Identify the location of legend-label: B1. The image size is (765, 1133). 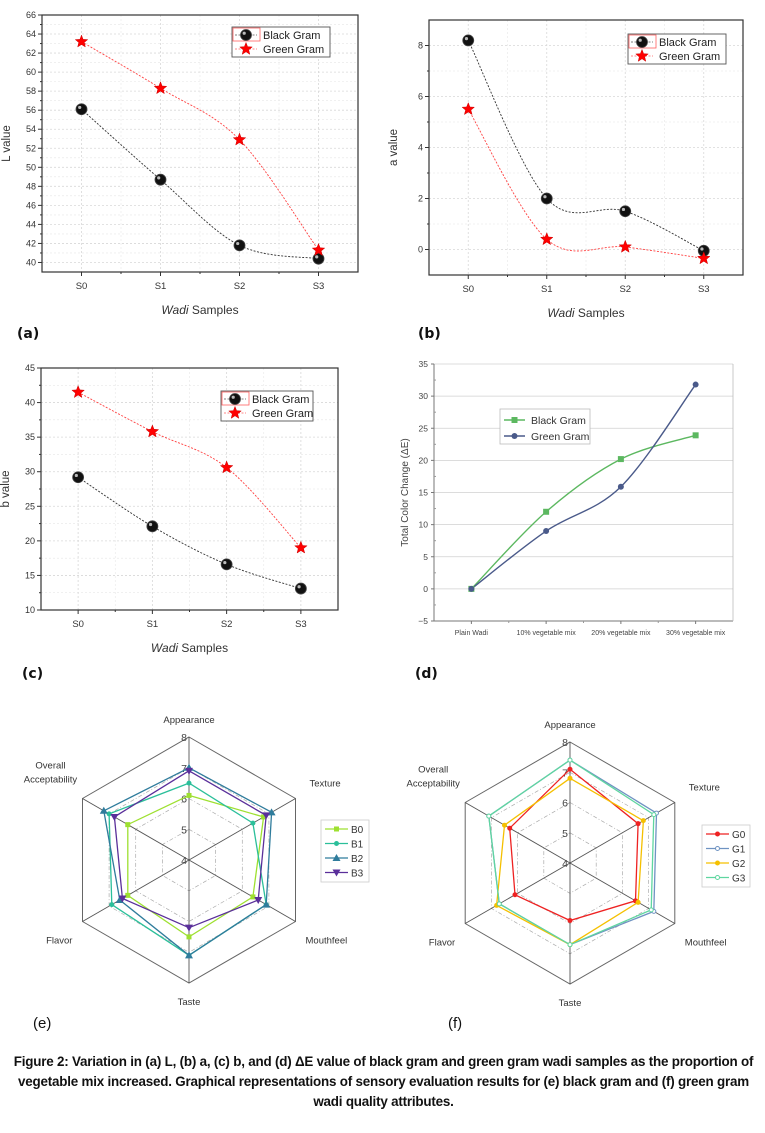
(357, 845).